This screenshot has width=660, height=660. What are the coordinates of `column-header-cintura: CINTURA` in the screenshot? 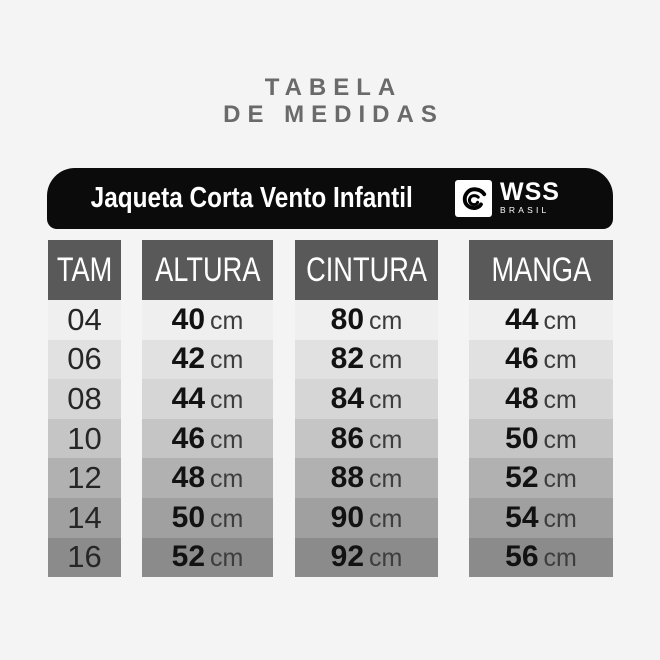 It's located at (366, 270).